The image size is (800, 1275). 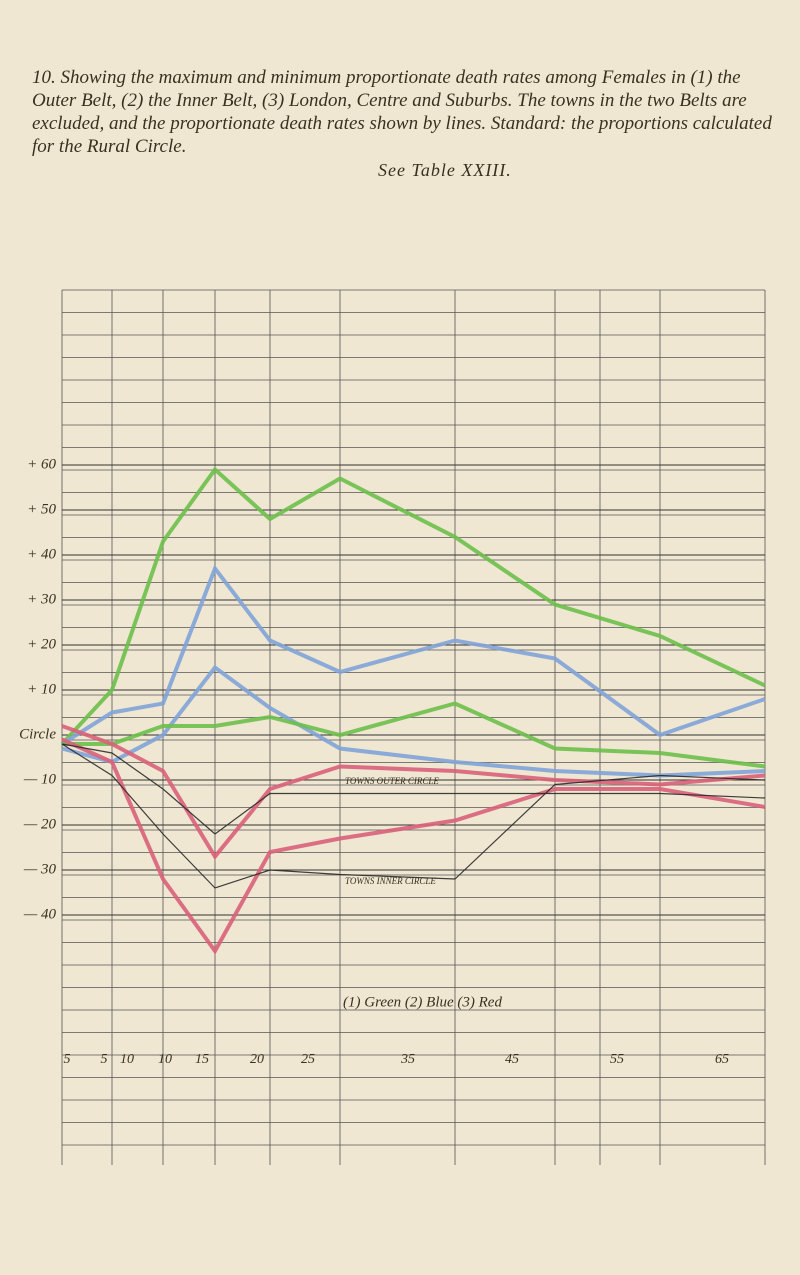 What do you see at coordinates (445, 170) in the screenshot?
I see `chart-subtitle: See Table XXIII.` at bounding box center [445, 170].